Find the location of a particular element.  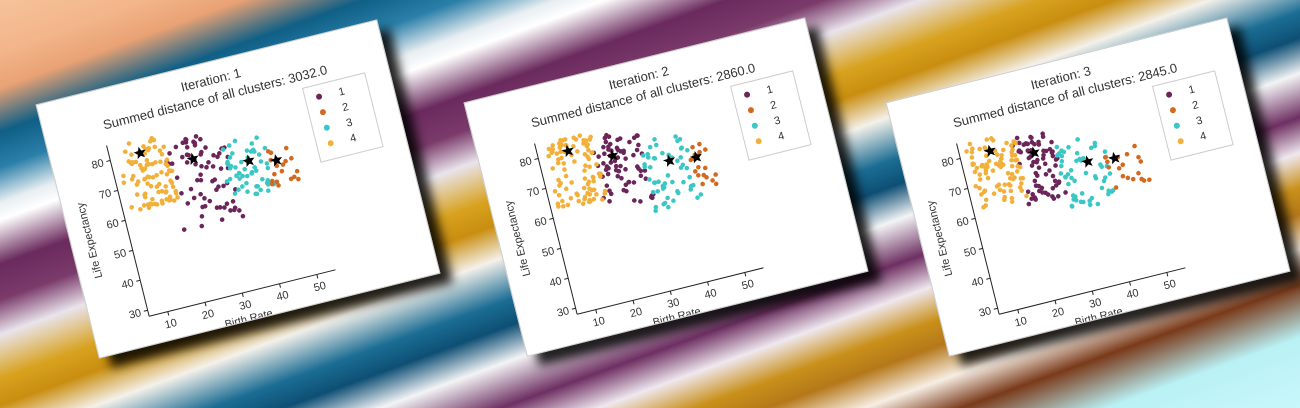

x-tick-label: 20 is located at coordinates (636, 313).